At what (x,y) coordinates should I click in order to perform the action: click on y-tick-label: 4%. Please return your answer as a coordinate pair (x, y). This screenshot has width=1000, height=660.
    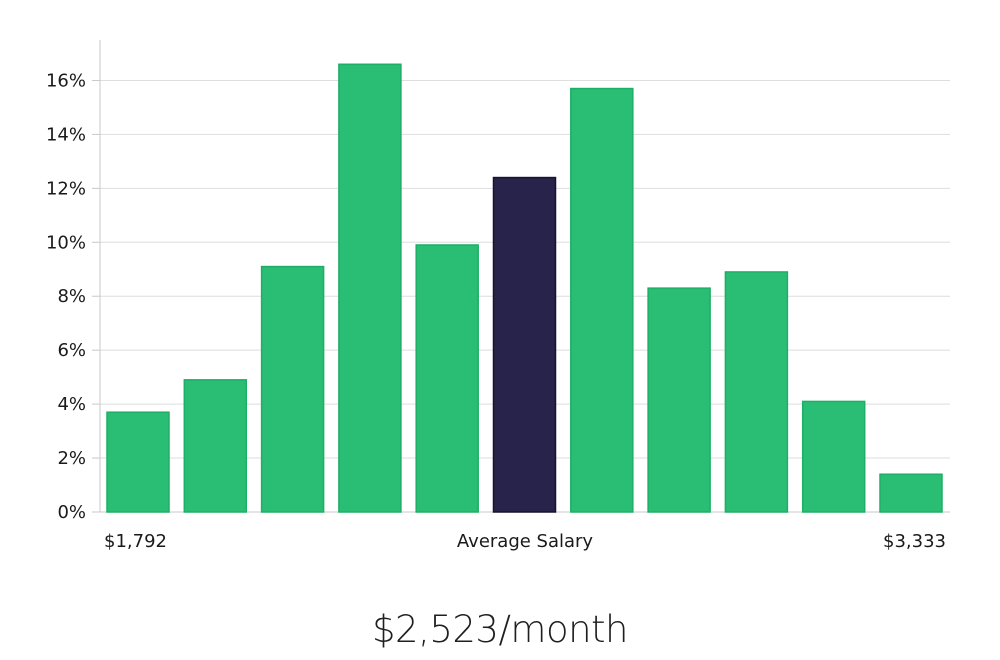
    Looking at the image, I should click on (71, 404).